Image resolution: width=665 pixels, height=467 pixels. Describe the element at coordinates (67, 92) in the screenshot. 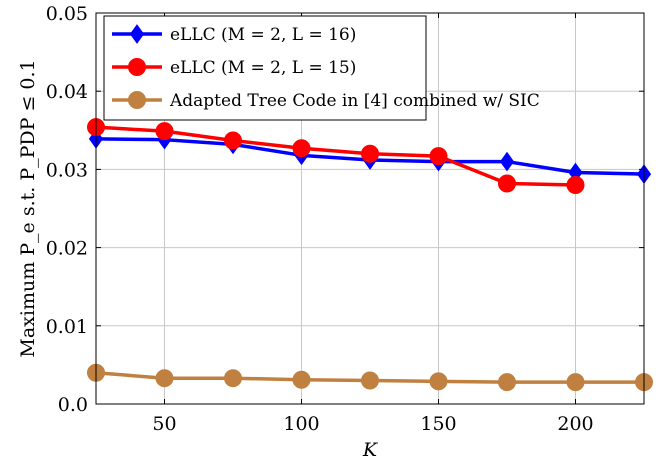

I see `y-tick-label: 0.04` at that location.